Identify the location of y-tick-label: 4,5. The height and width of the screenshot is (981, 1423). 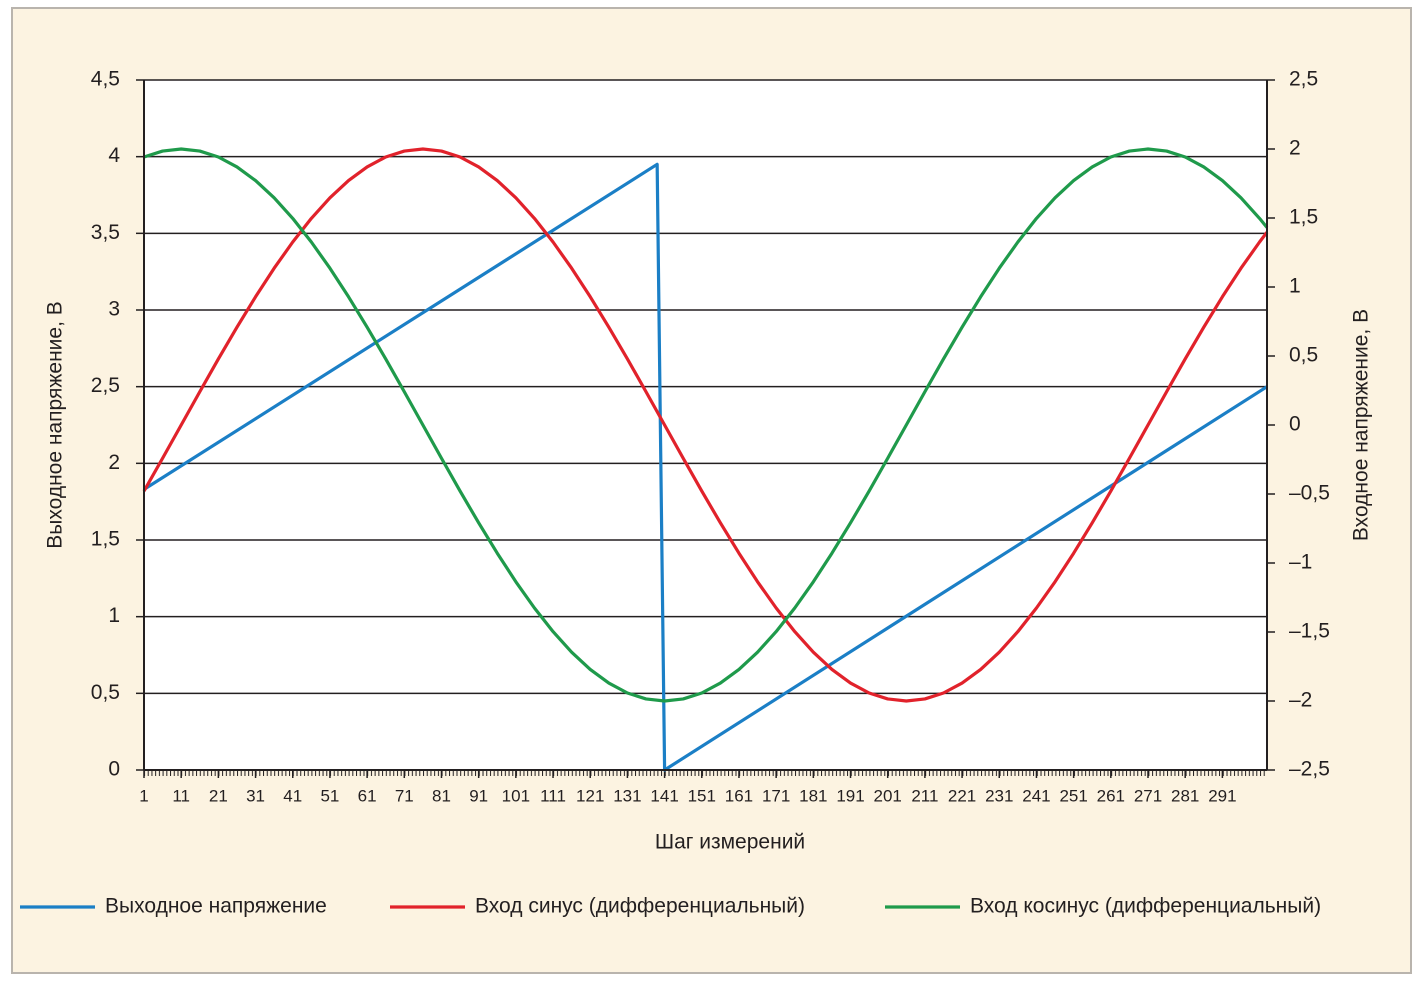
(105, 79).